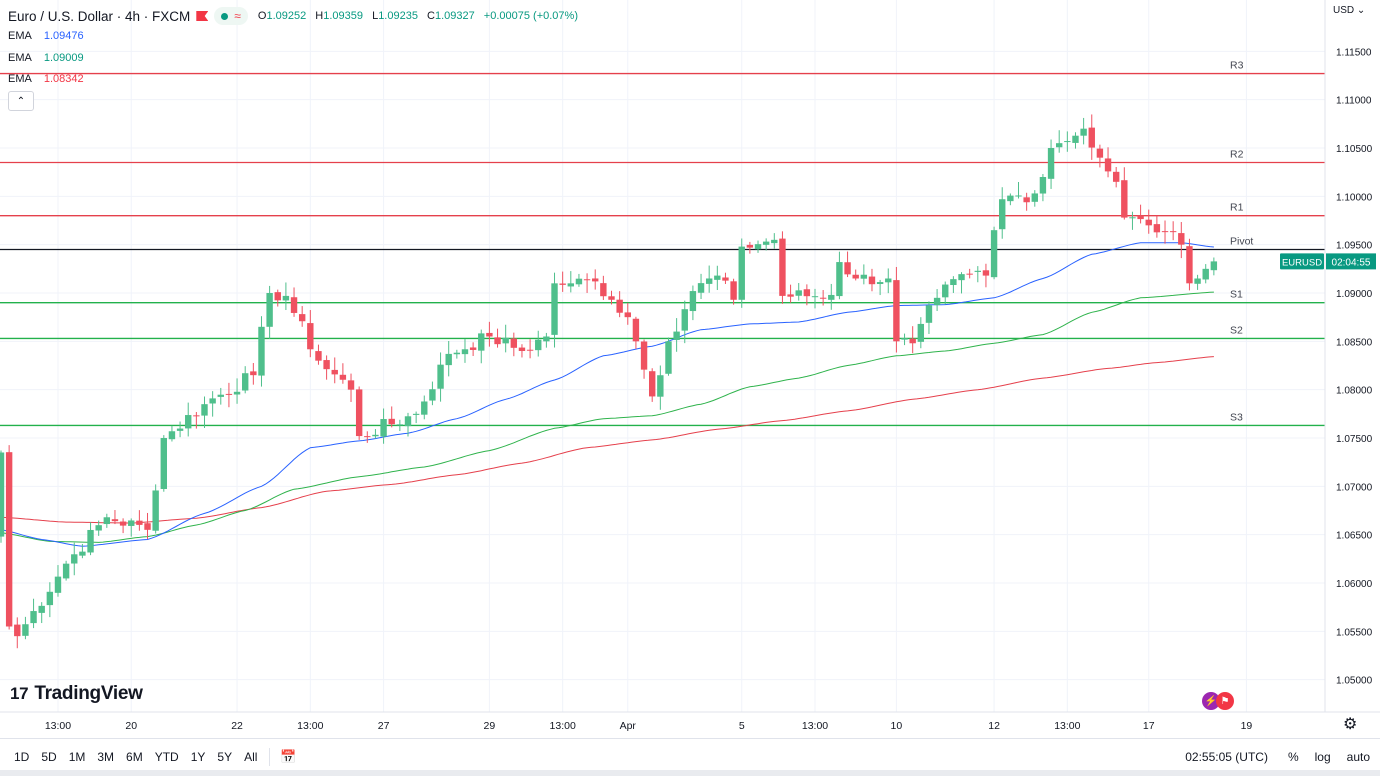 Image resolution: width=1380 pixels, height=776 pixels. Describe the element at coordinates (1358, 757) in the screenshot. I see `auto-toggle: auto` at that location.